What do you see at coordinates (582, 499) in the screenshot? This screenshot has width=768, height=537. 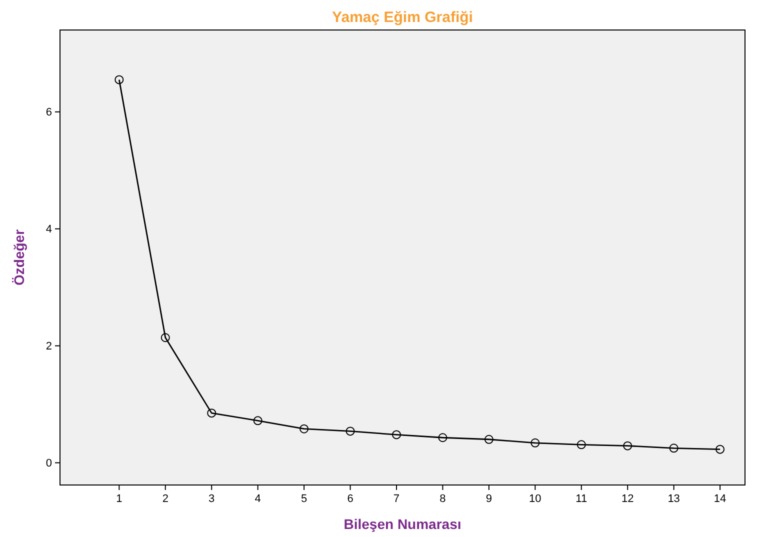 I see `x-tick-label: 11` at bounding box center [582, 499].